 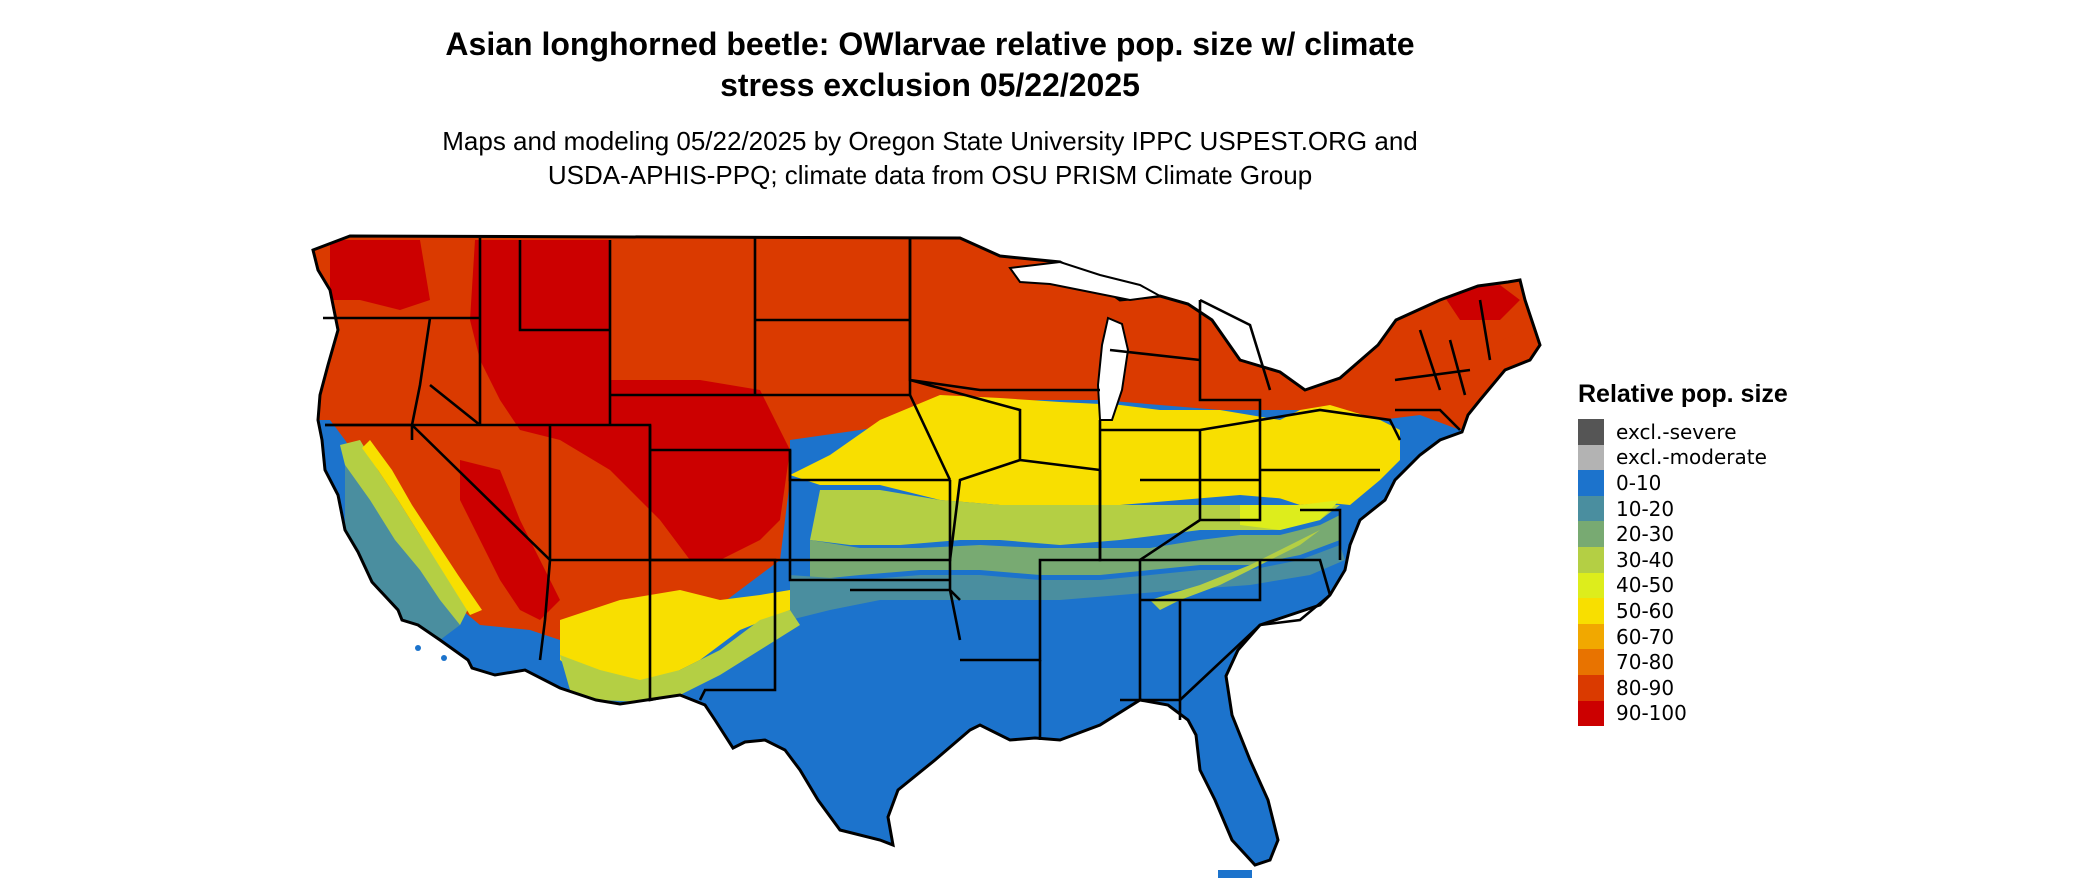 What do you see at coordinates (1645, 559) in the screenshot?
I see `legend-label: 30-40` at bounding box center [1645, 559].